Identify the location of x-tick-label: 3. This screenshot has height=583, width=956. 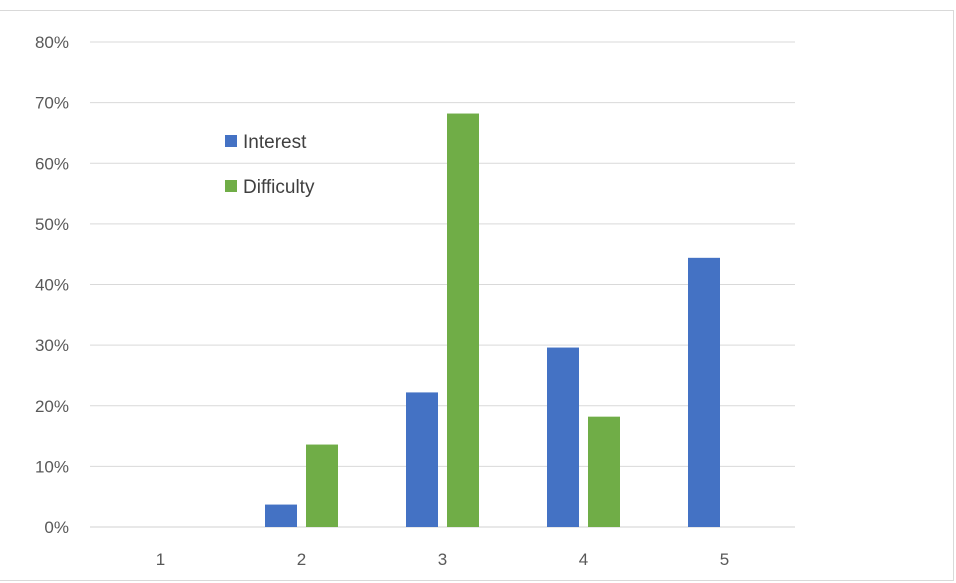
(442, 559).